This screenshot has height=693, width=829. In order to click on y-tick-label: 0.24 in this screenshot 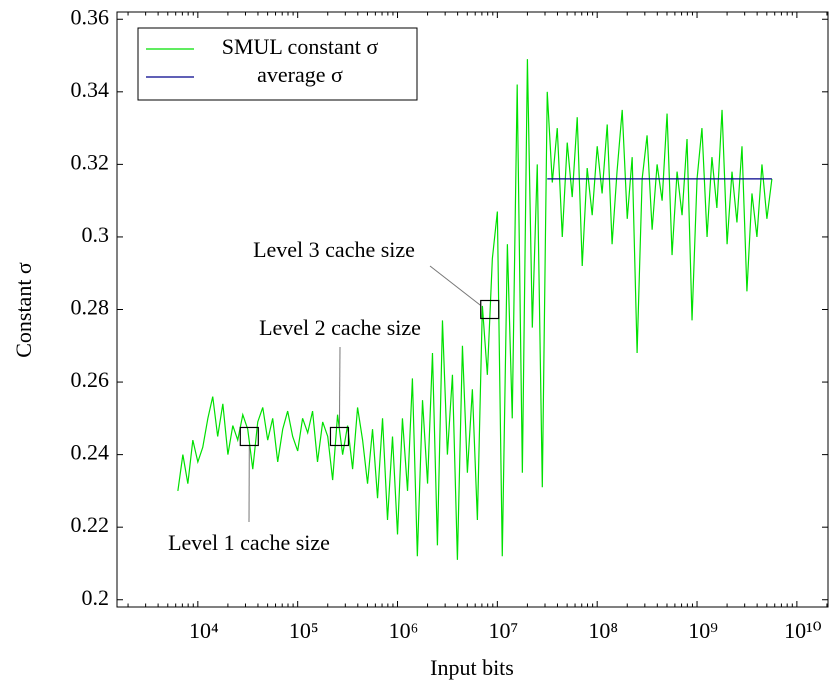, I will do `click(90, 452)`.